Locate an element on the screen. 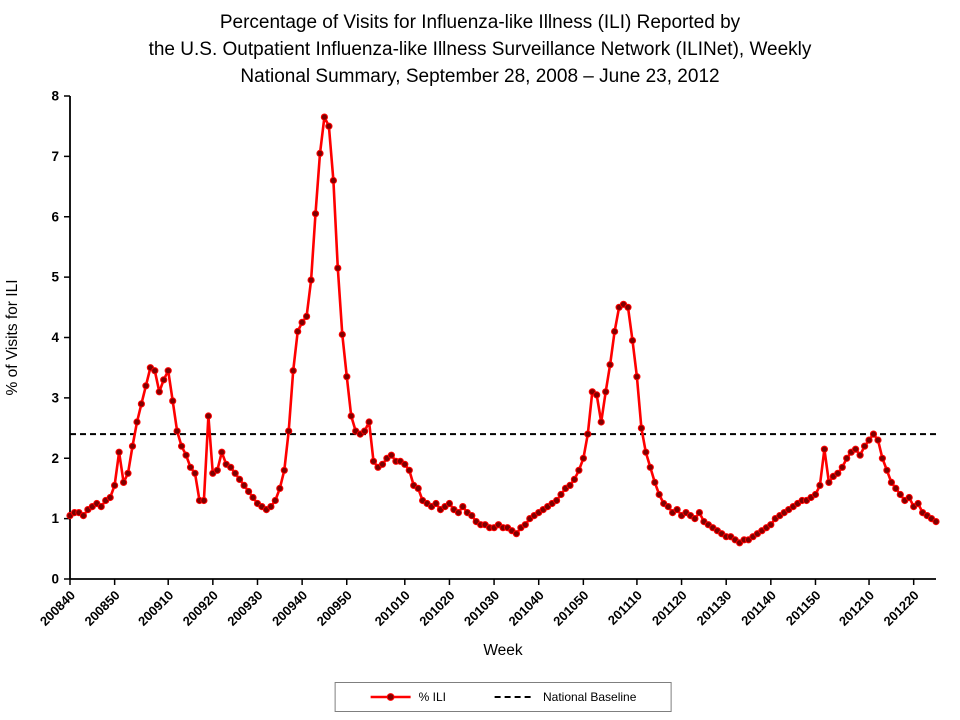 Image resolution: width=960 pixels, height=720 pixels. x-axis-title: Week is located at coordinates (503, 650).